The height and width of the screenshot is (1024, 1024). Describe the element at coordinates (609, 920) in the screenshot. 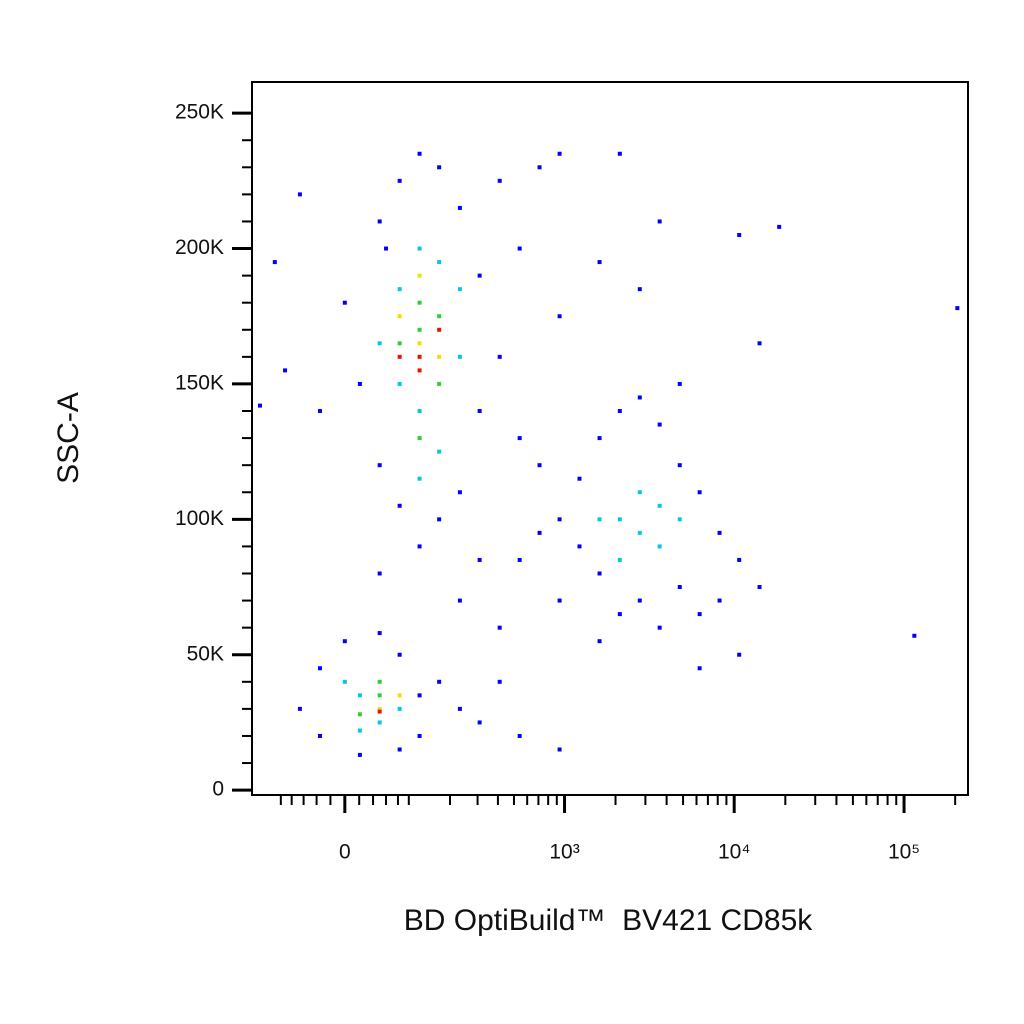

I see `x-axis-label: BD OptiBuild™ BV421 CD85k` at that location.